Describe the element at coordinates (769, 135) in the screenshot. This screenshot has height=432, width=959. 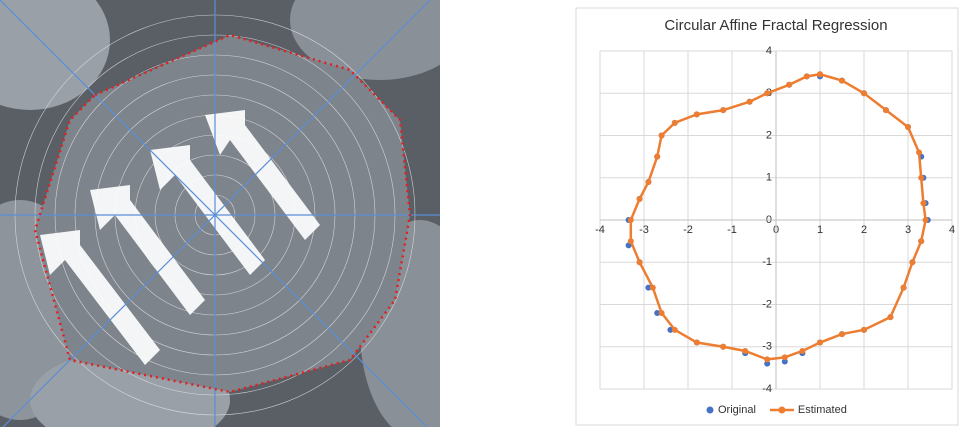
I see `y-tick-label: 2` at that location.